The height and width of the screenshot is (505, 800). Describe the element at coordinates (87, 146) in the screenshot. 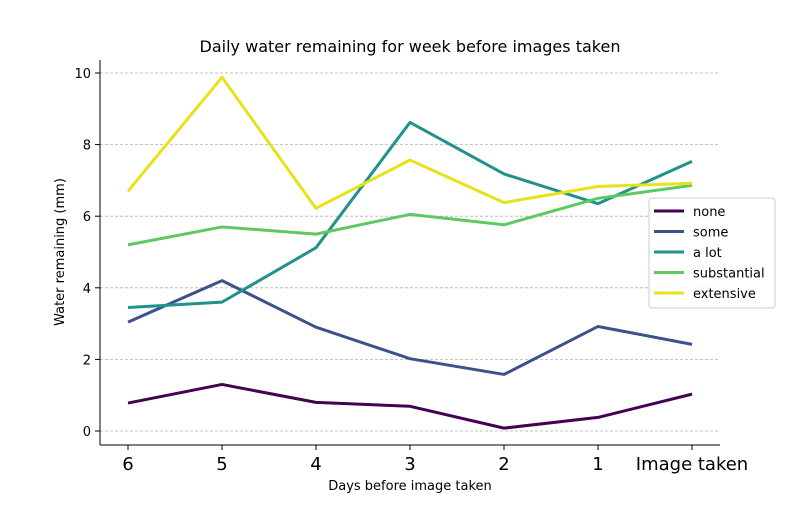

I see `y-tick-label: 8` at that location.